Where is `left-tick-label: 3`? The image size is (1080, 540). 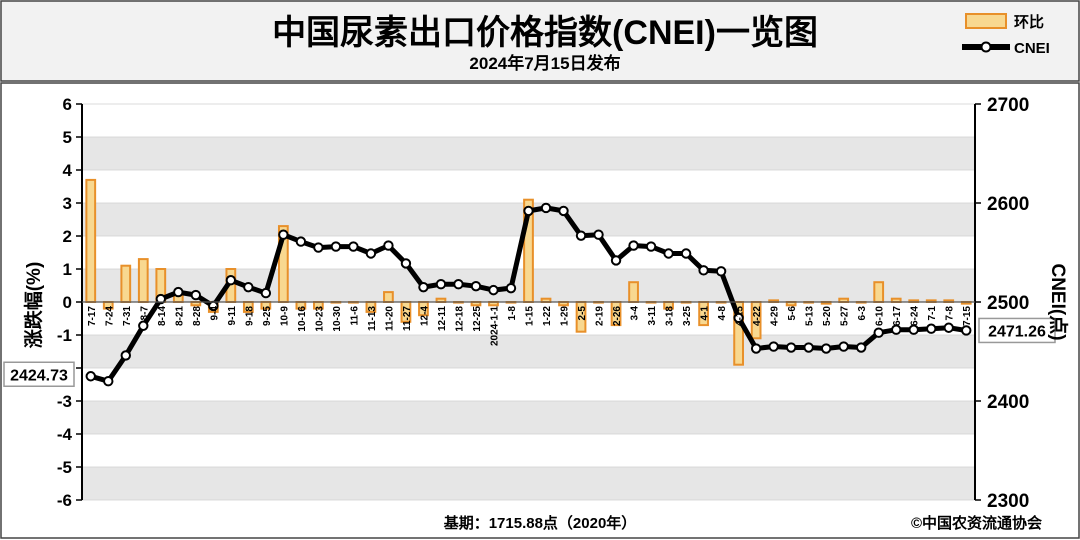
left-tick-label: 3 is located at coordinates (67, 203).